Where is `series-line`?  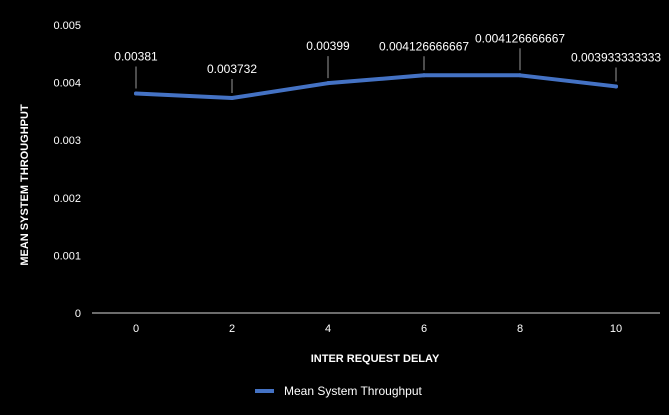
series-line is located at coordinates (376, 87).